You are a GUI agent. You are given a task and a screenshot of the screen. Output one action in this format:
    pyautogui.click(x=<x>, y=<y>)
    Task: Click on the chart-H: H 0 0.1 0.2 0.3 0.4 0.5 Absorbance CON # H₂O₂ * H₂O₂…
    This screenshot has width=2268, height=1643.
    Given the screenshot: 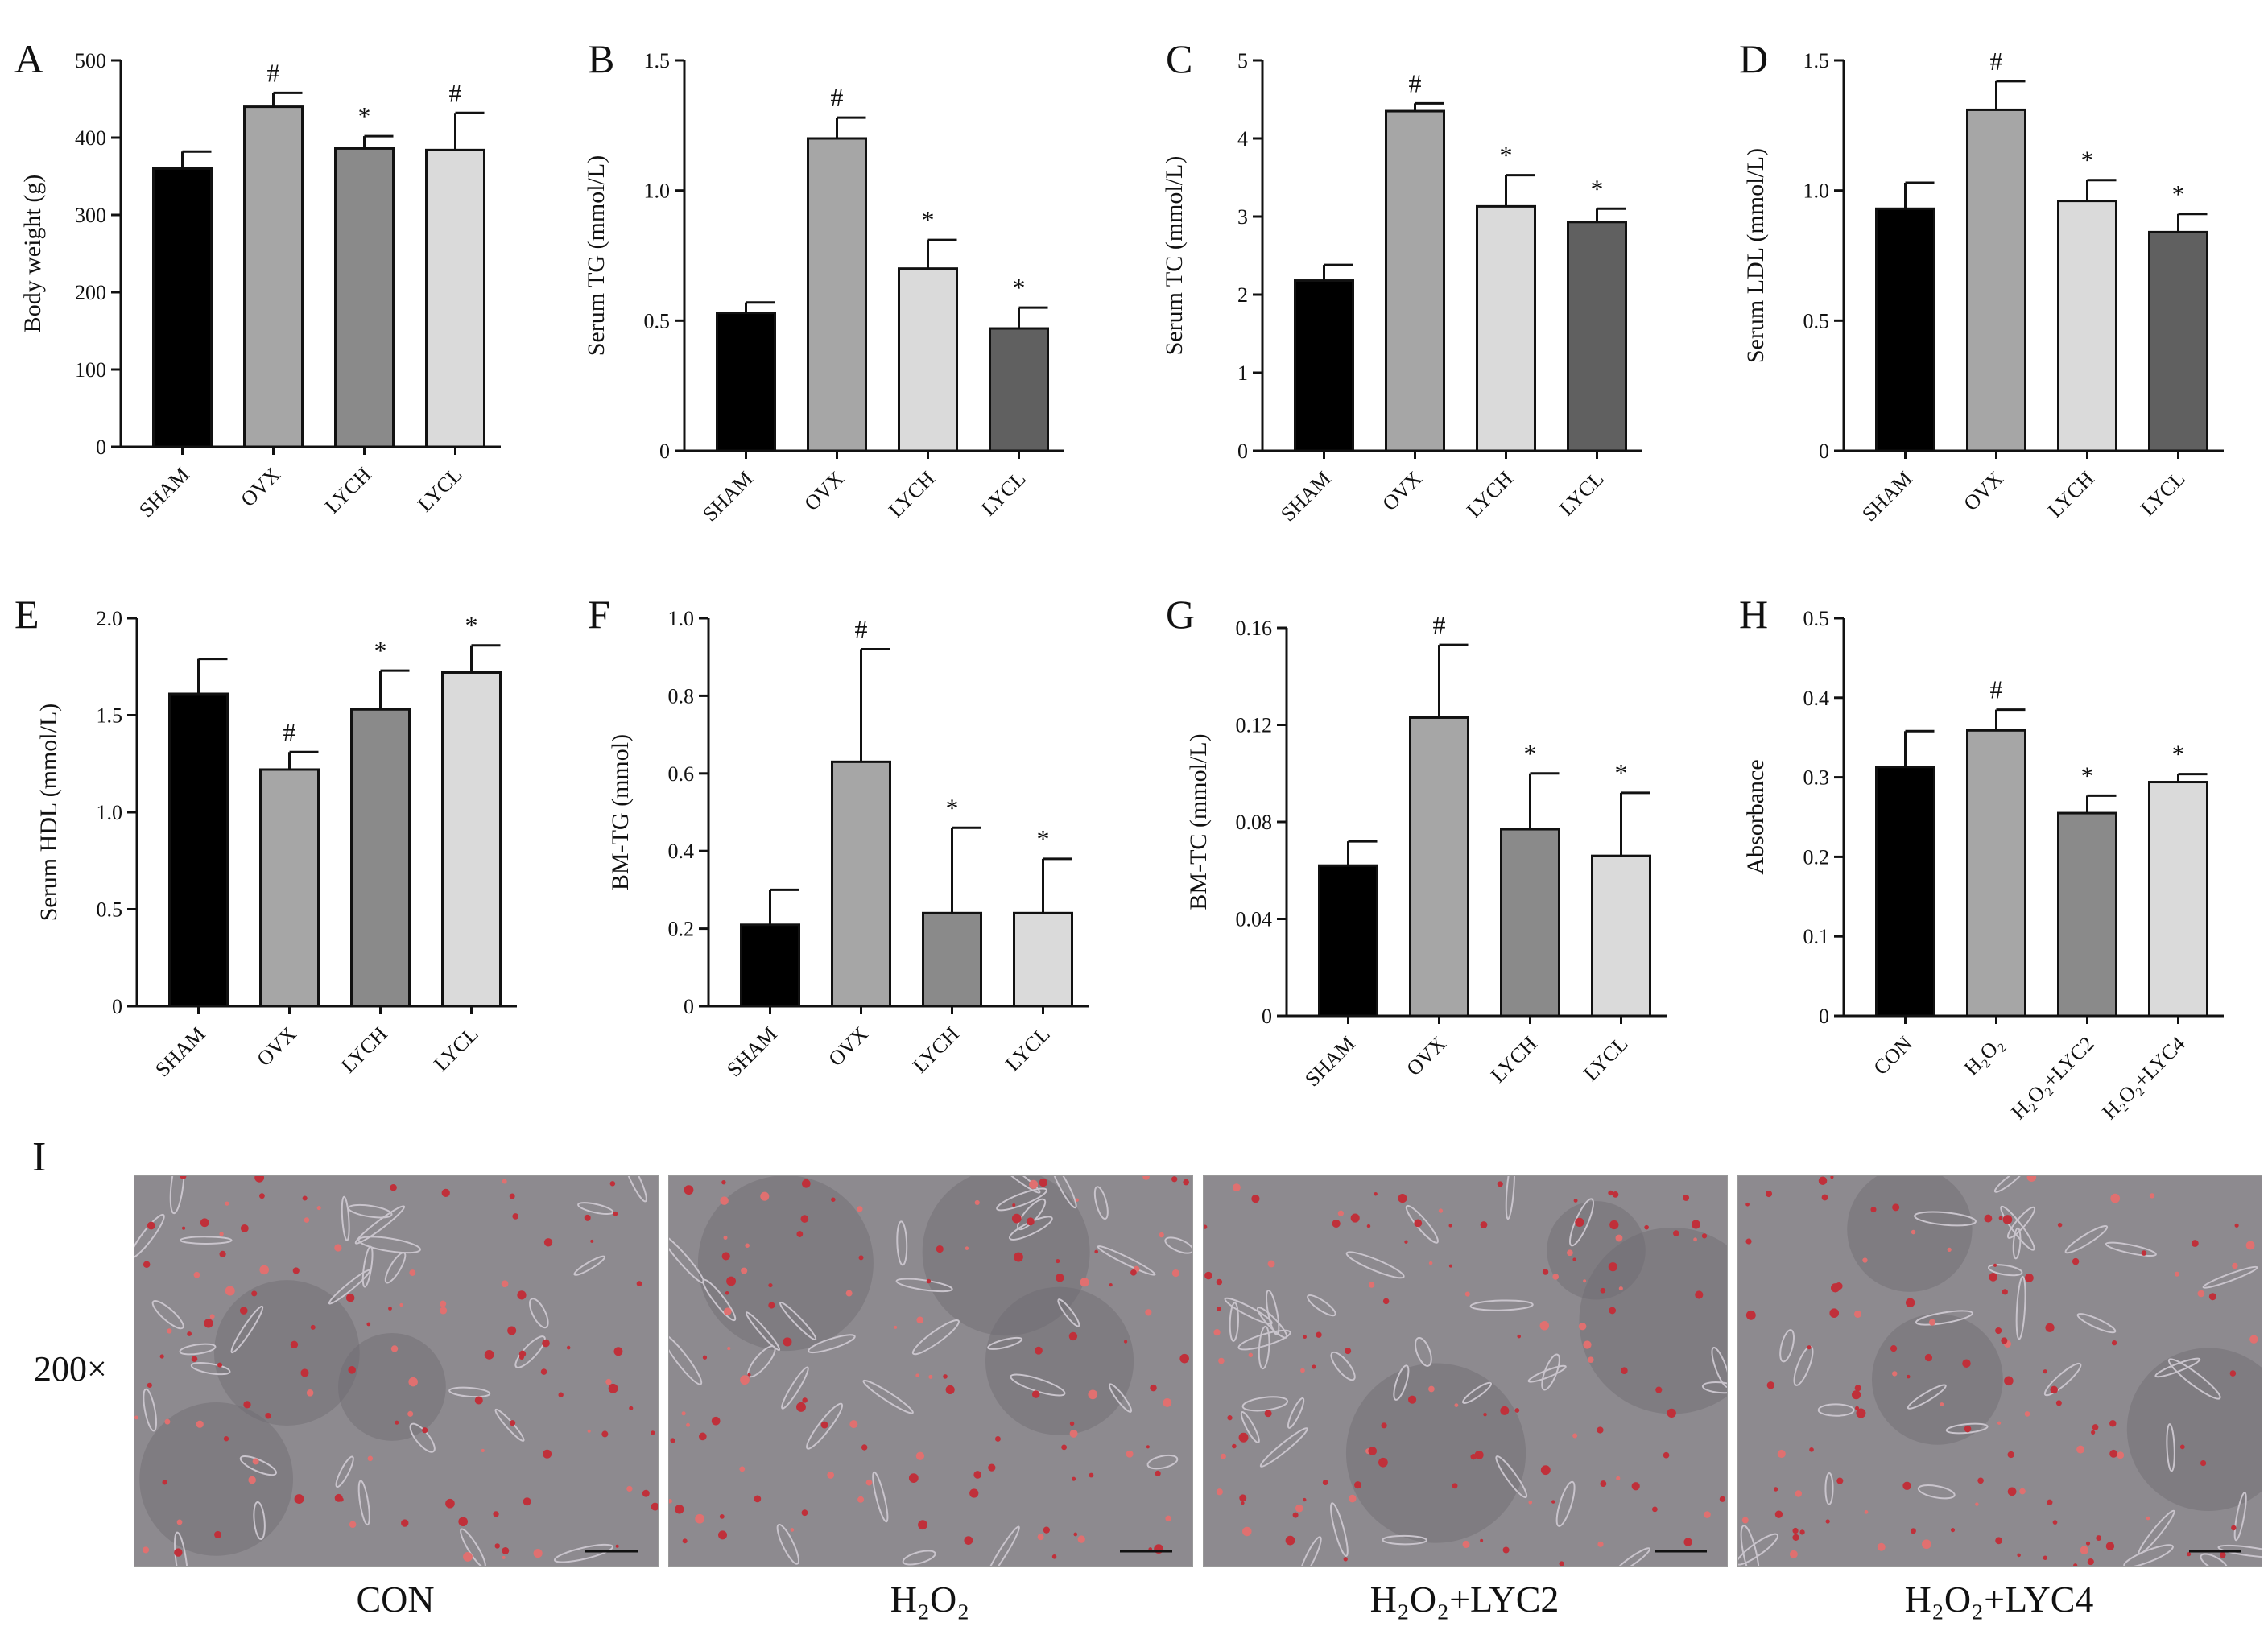 What is the action you would take?
    pyautogui.click(x=1982, y=858)
    